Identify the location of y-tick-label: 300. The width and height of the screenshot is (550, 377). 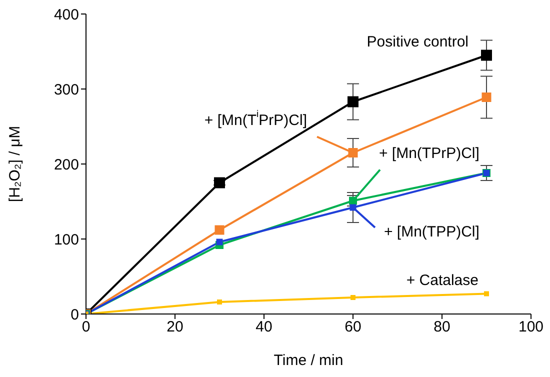
(66, 89).